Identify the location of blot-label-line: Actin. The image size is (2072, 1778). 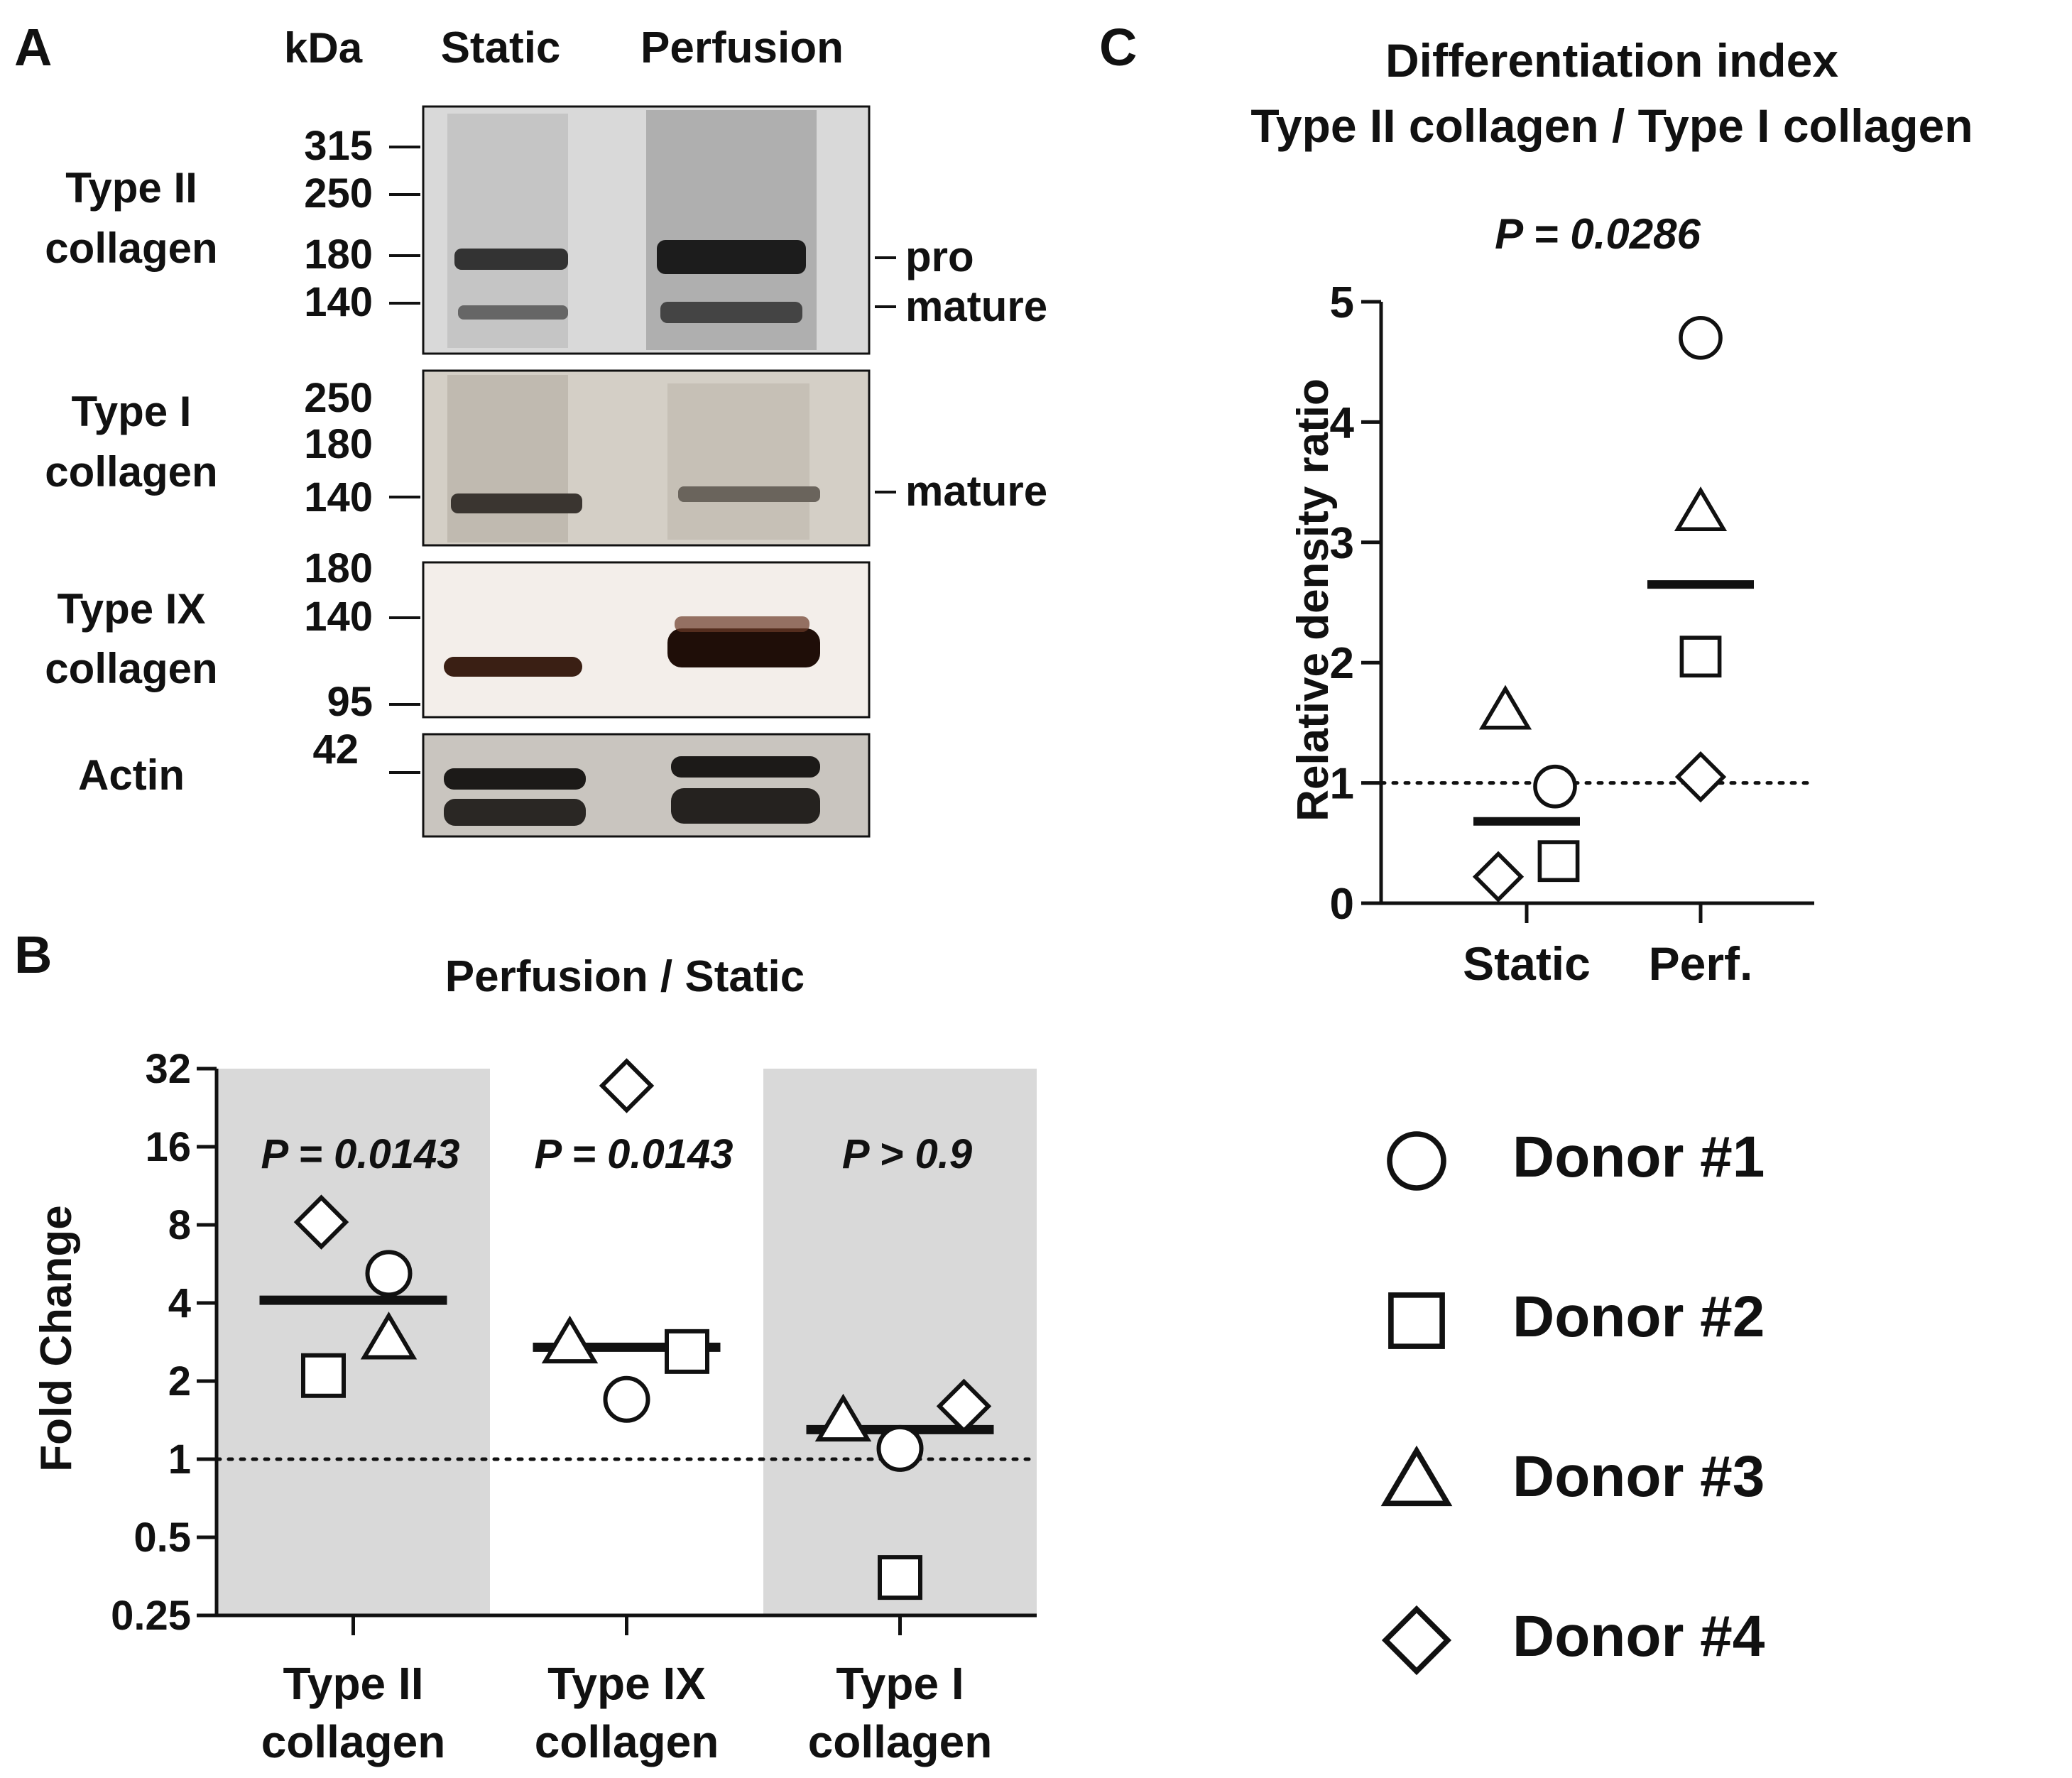
(131, 775).